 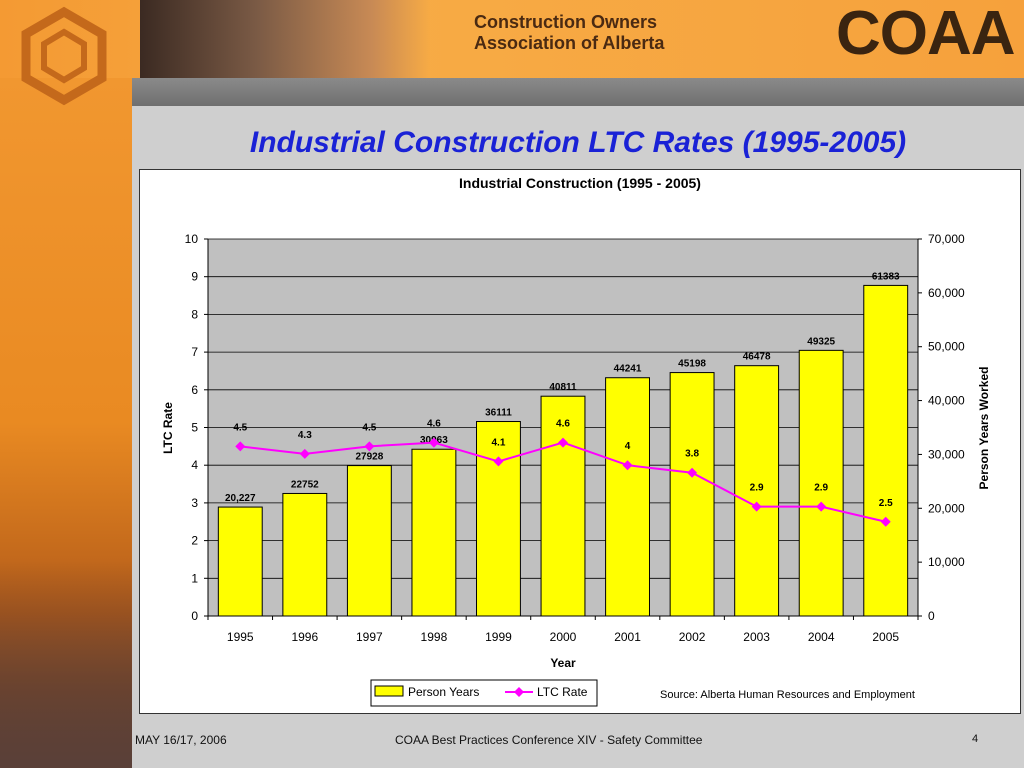 What do you see at coordinates (757, 357) in the screenshot?
I see `bar-data-label: 46478` at bounding box center [757, 357].